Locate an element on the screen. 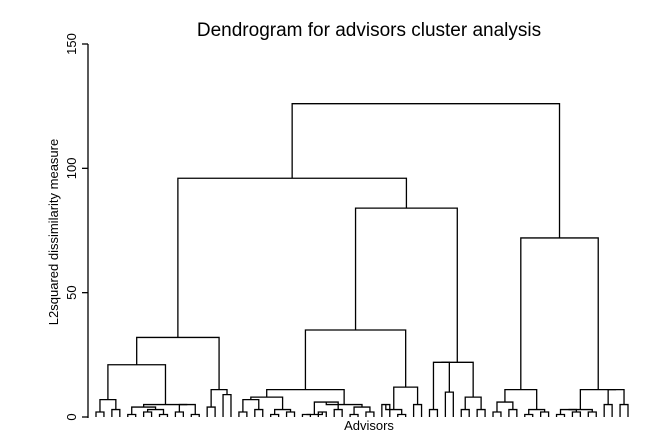  merge-s1 is located at coordinates (560, 415).